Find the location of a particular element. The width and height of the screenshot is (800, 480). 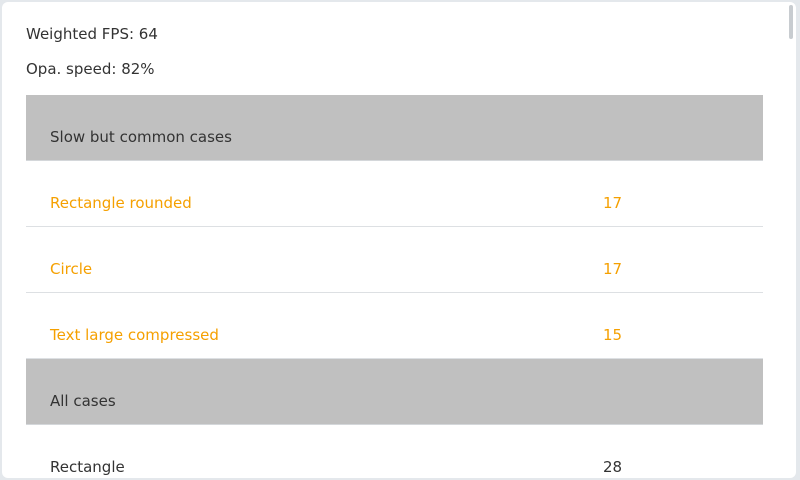

case-name: Circle is located at coordinates (71, 268).